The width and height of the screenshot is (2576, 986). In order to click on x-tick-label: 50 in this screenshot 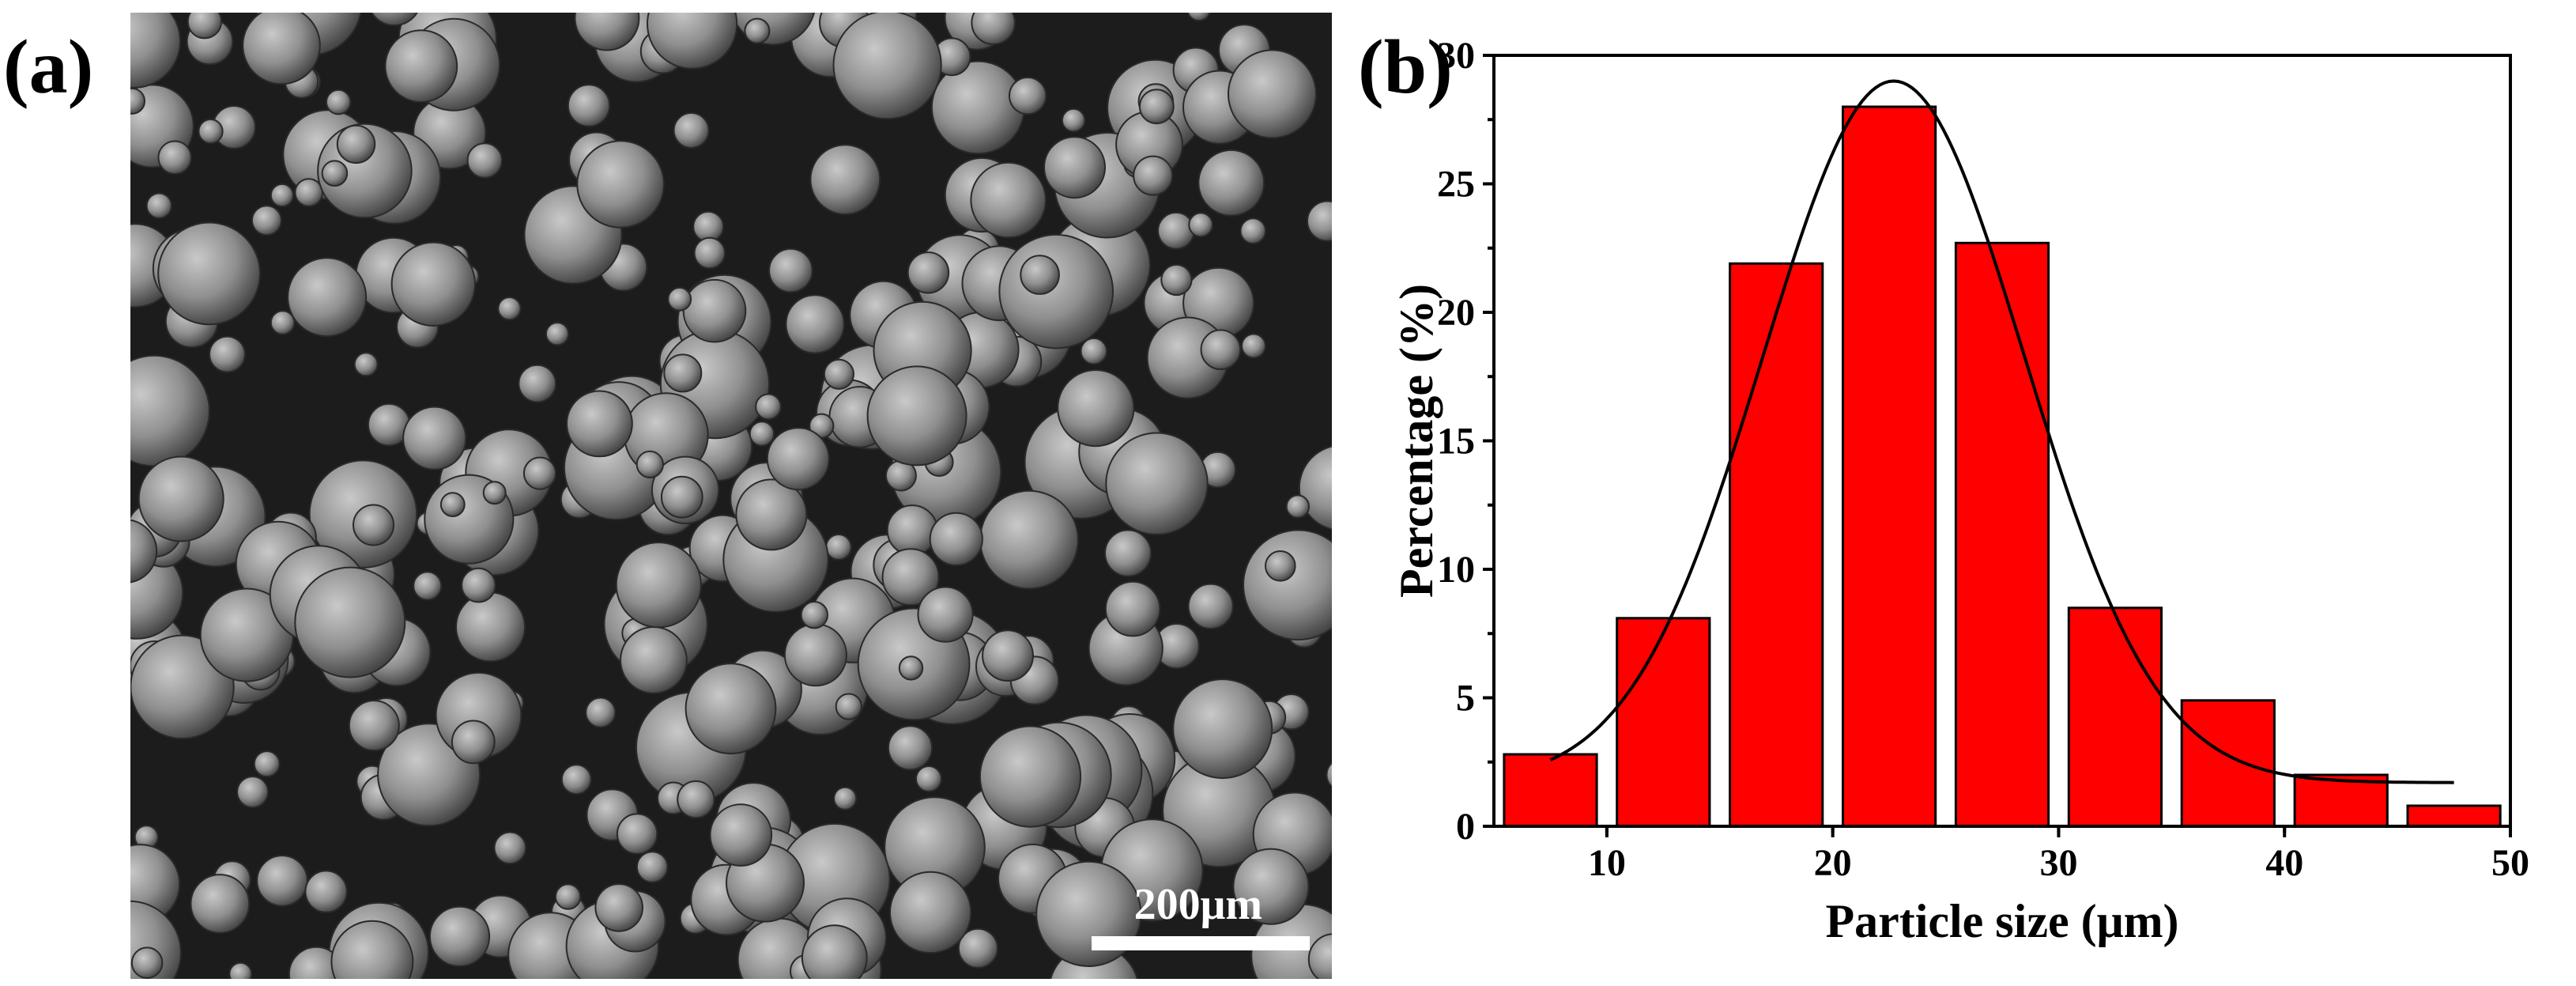, I will do `click(2510, 863)`.